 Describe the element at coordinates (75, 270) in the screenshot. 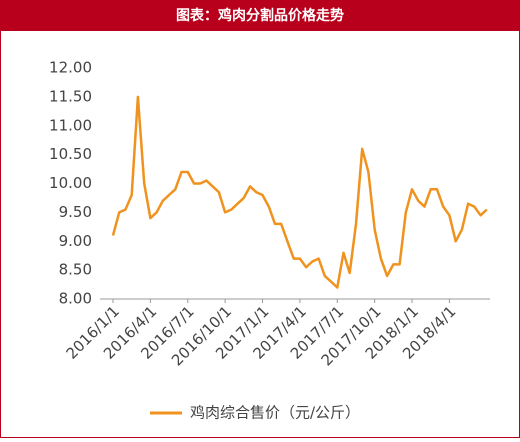

I see `y-tick-label: 8.50` at that location.